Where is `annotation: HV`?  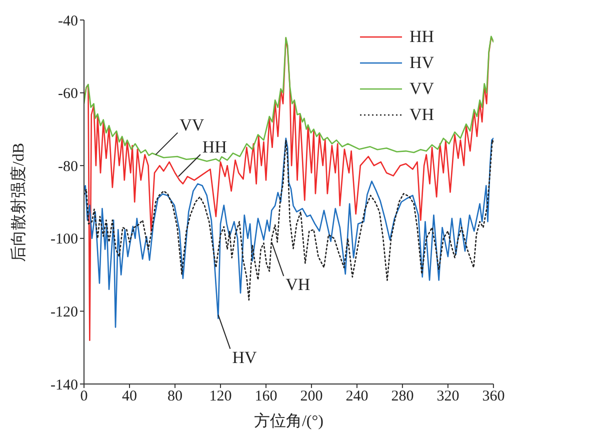 annotation: HV is located at coordinates (245, 357).